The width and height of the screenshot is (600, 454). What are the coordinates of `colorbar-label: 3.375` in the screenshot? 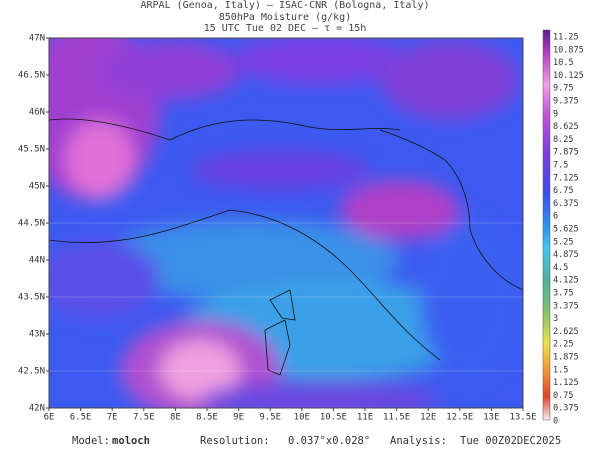 It's located at (566, 306).